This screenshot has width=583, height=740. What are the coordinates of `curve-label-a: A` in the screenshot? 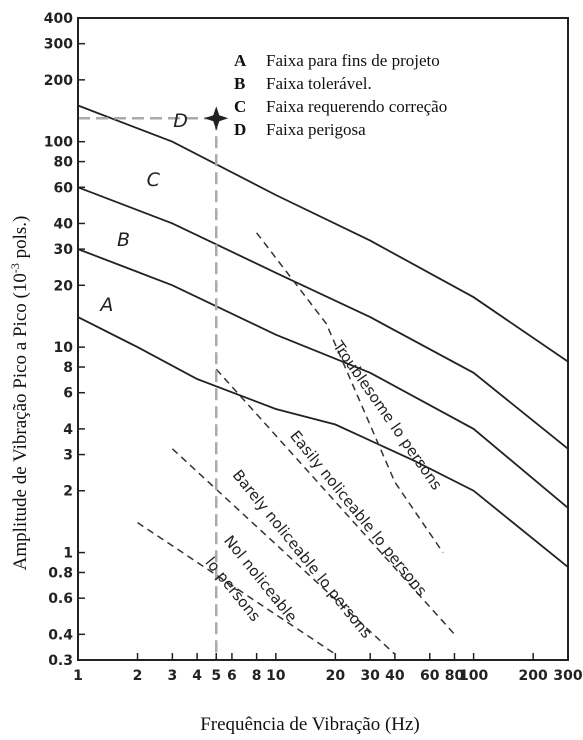 It's located at (105, 305).